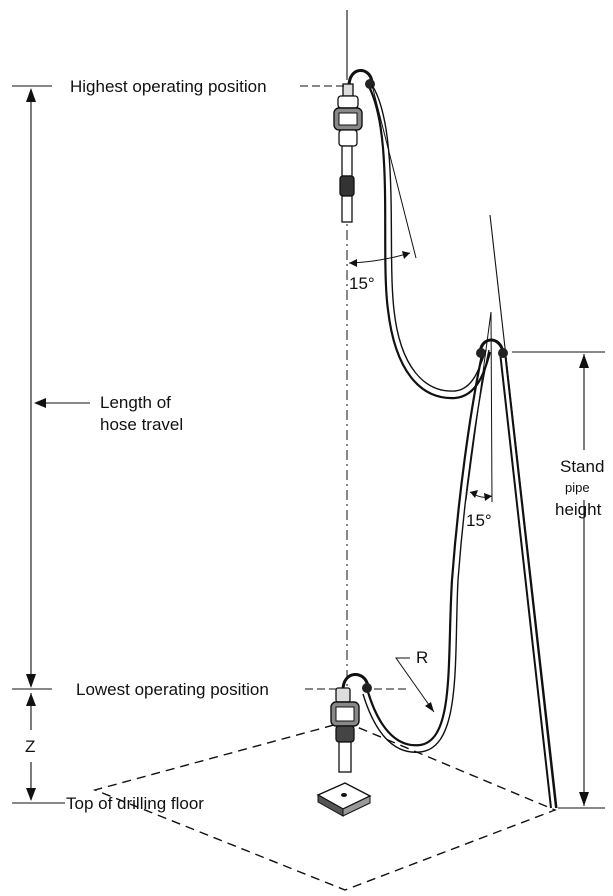 The image size is (613, 896). Describe the element at coordinates (479, 520) in the screenshot. I see `lower-angle-label: 15°` at that location.